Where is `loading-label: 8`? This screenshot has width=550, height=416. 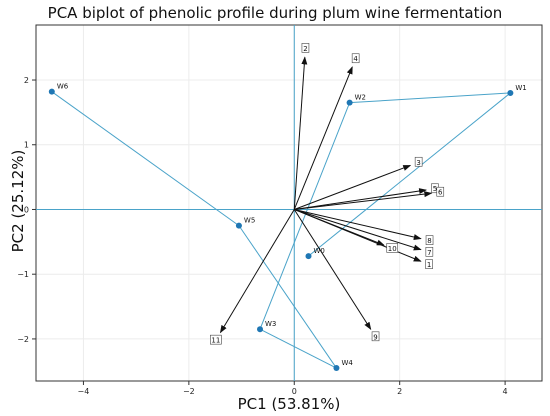 loading-label: 8 is located at coordinates (429, 241).